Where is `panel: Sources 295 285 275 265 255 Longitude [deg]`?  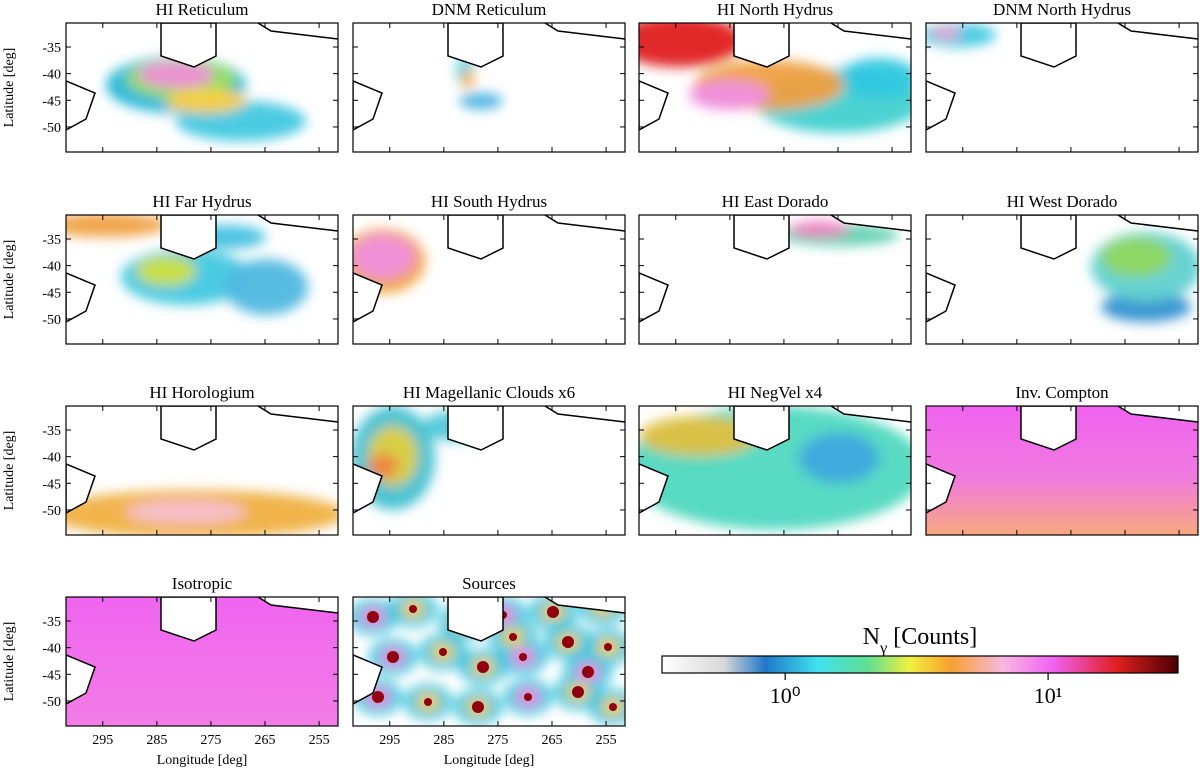
panel: Sources 295 285 275 265 255 Longitude [deg] is located at coordinates (489, 671).